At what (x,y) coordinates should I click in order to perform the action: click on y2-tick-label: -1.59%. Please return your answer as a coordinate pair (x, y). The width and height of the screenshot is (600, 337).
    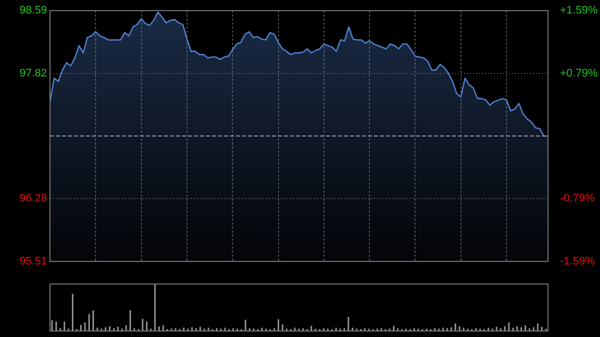
    Looking at the image, I should click on (578, 261).